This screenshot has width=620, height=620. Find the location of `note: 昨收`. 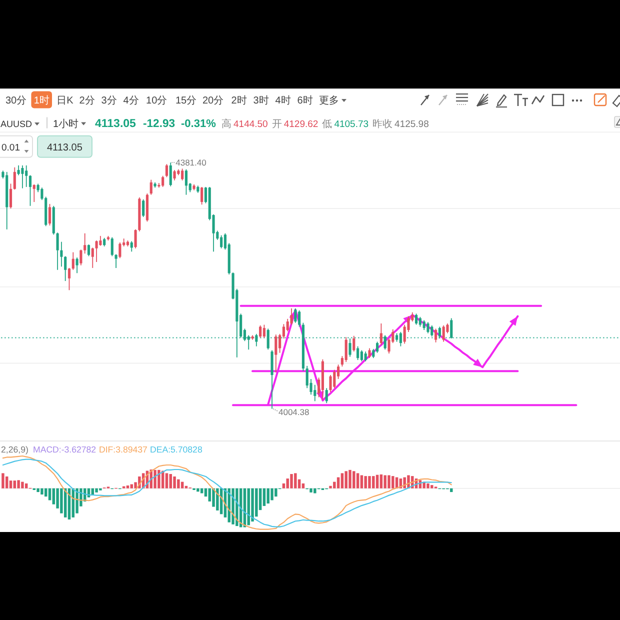

note: 昨收 is located at coordinates (382, 124).